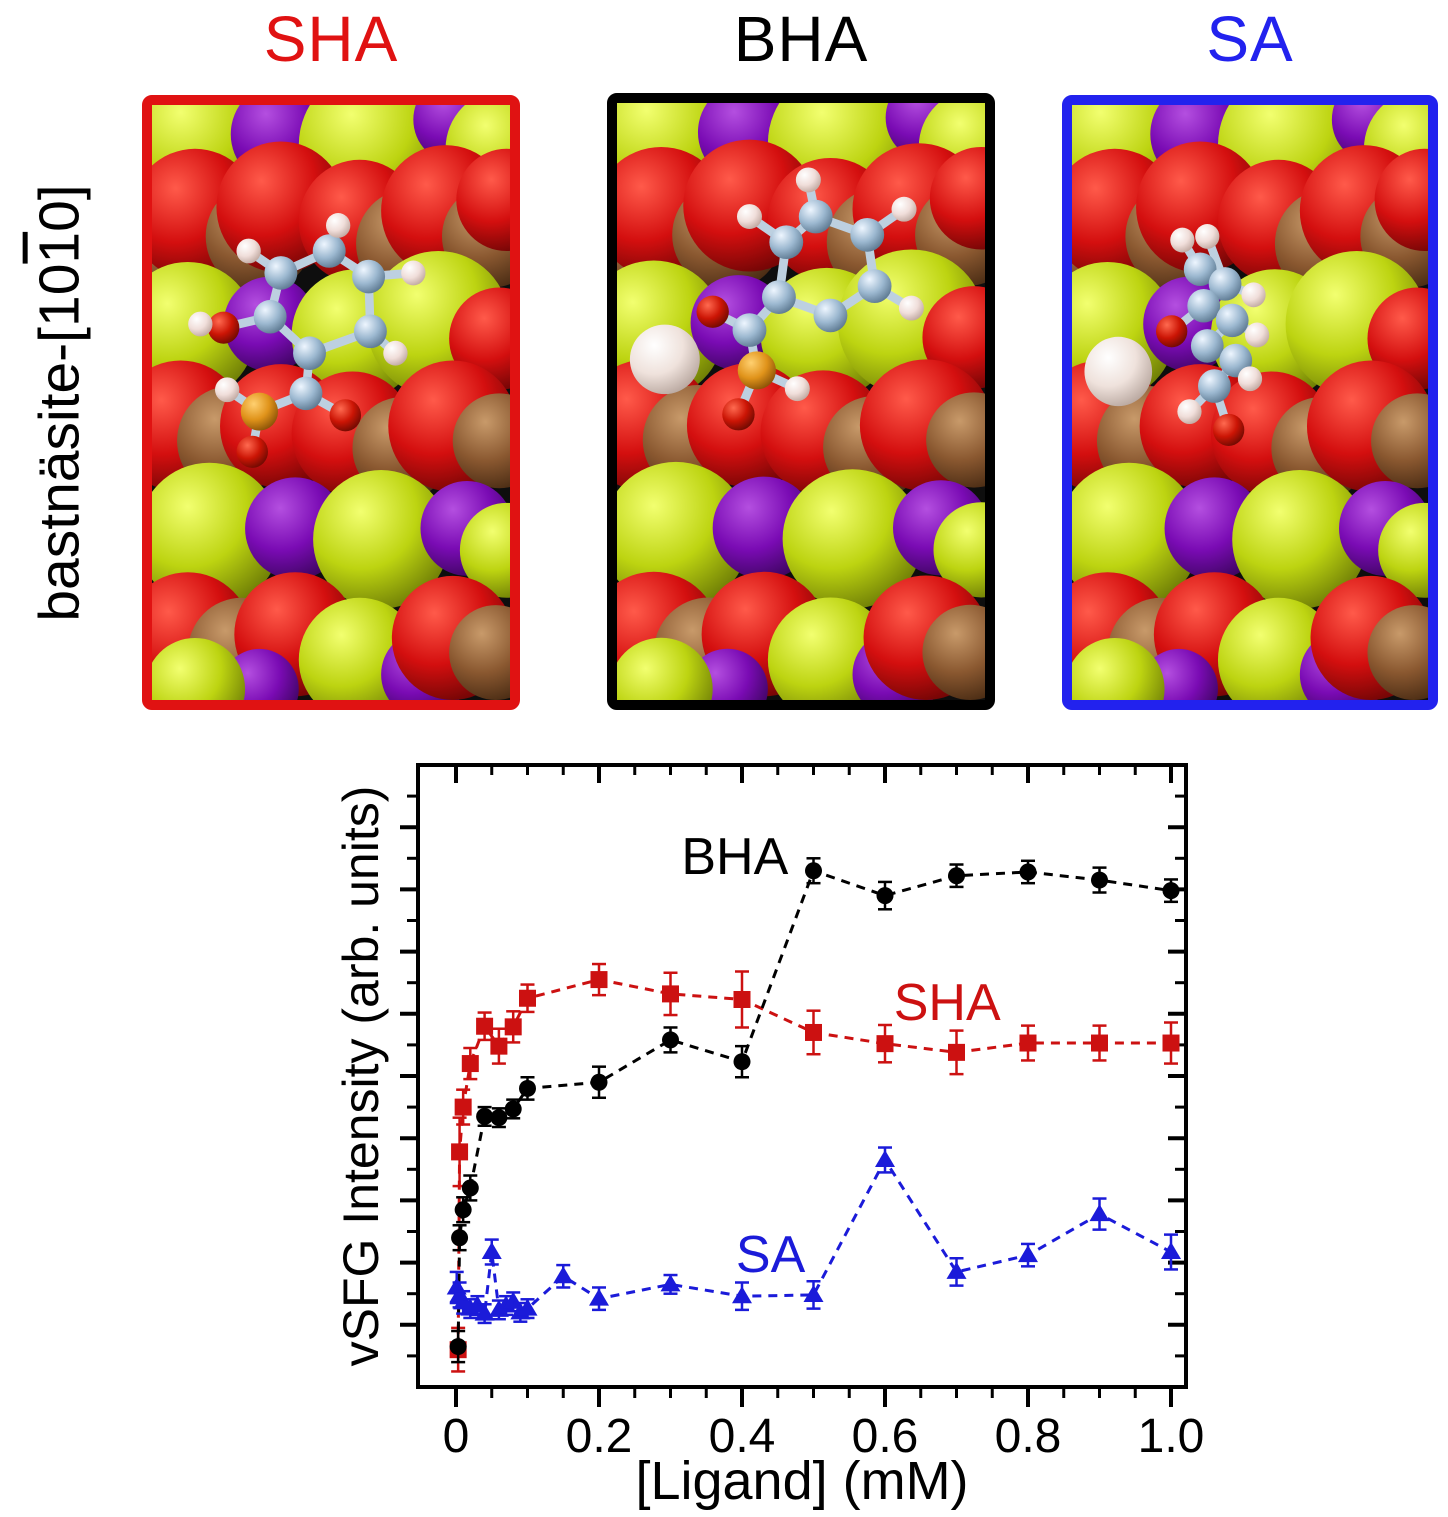 Image resolution: width=1448 pixels, height=1517 pixels. What do you see at coordinates (1171, 1436) in the screenshot?
I see `x-tick-label: 1.0` at bounding box center [1171, 1436].